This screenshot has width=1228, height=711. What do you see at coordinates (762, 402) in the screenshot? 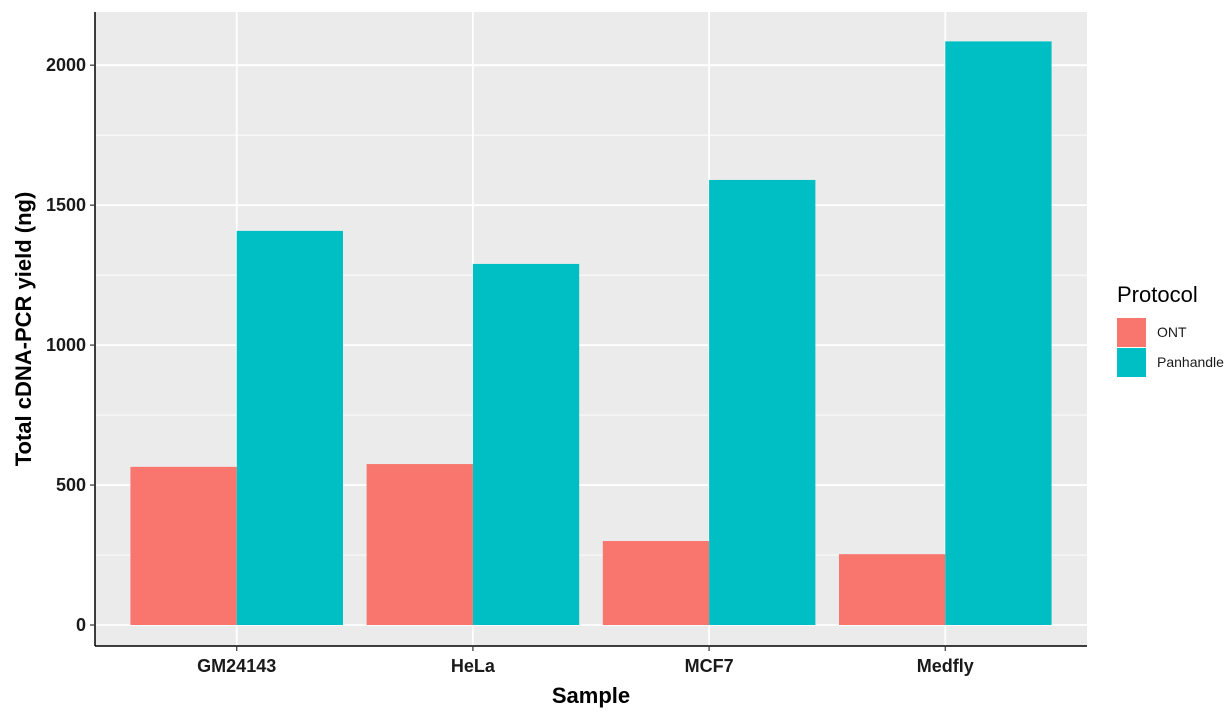
I see `bar-panhandle-mcf7` at bounding box center [762, 402].